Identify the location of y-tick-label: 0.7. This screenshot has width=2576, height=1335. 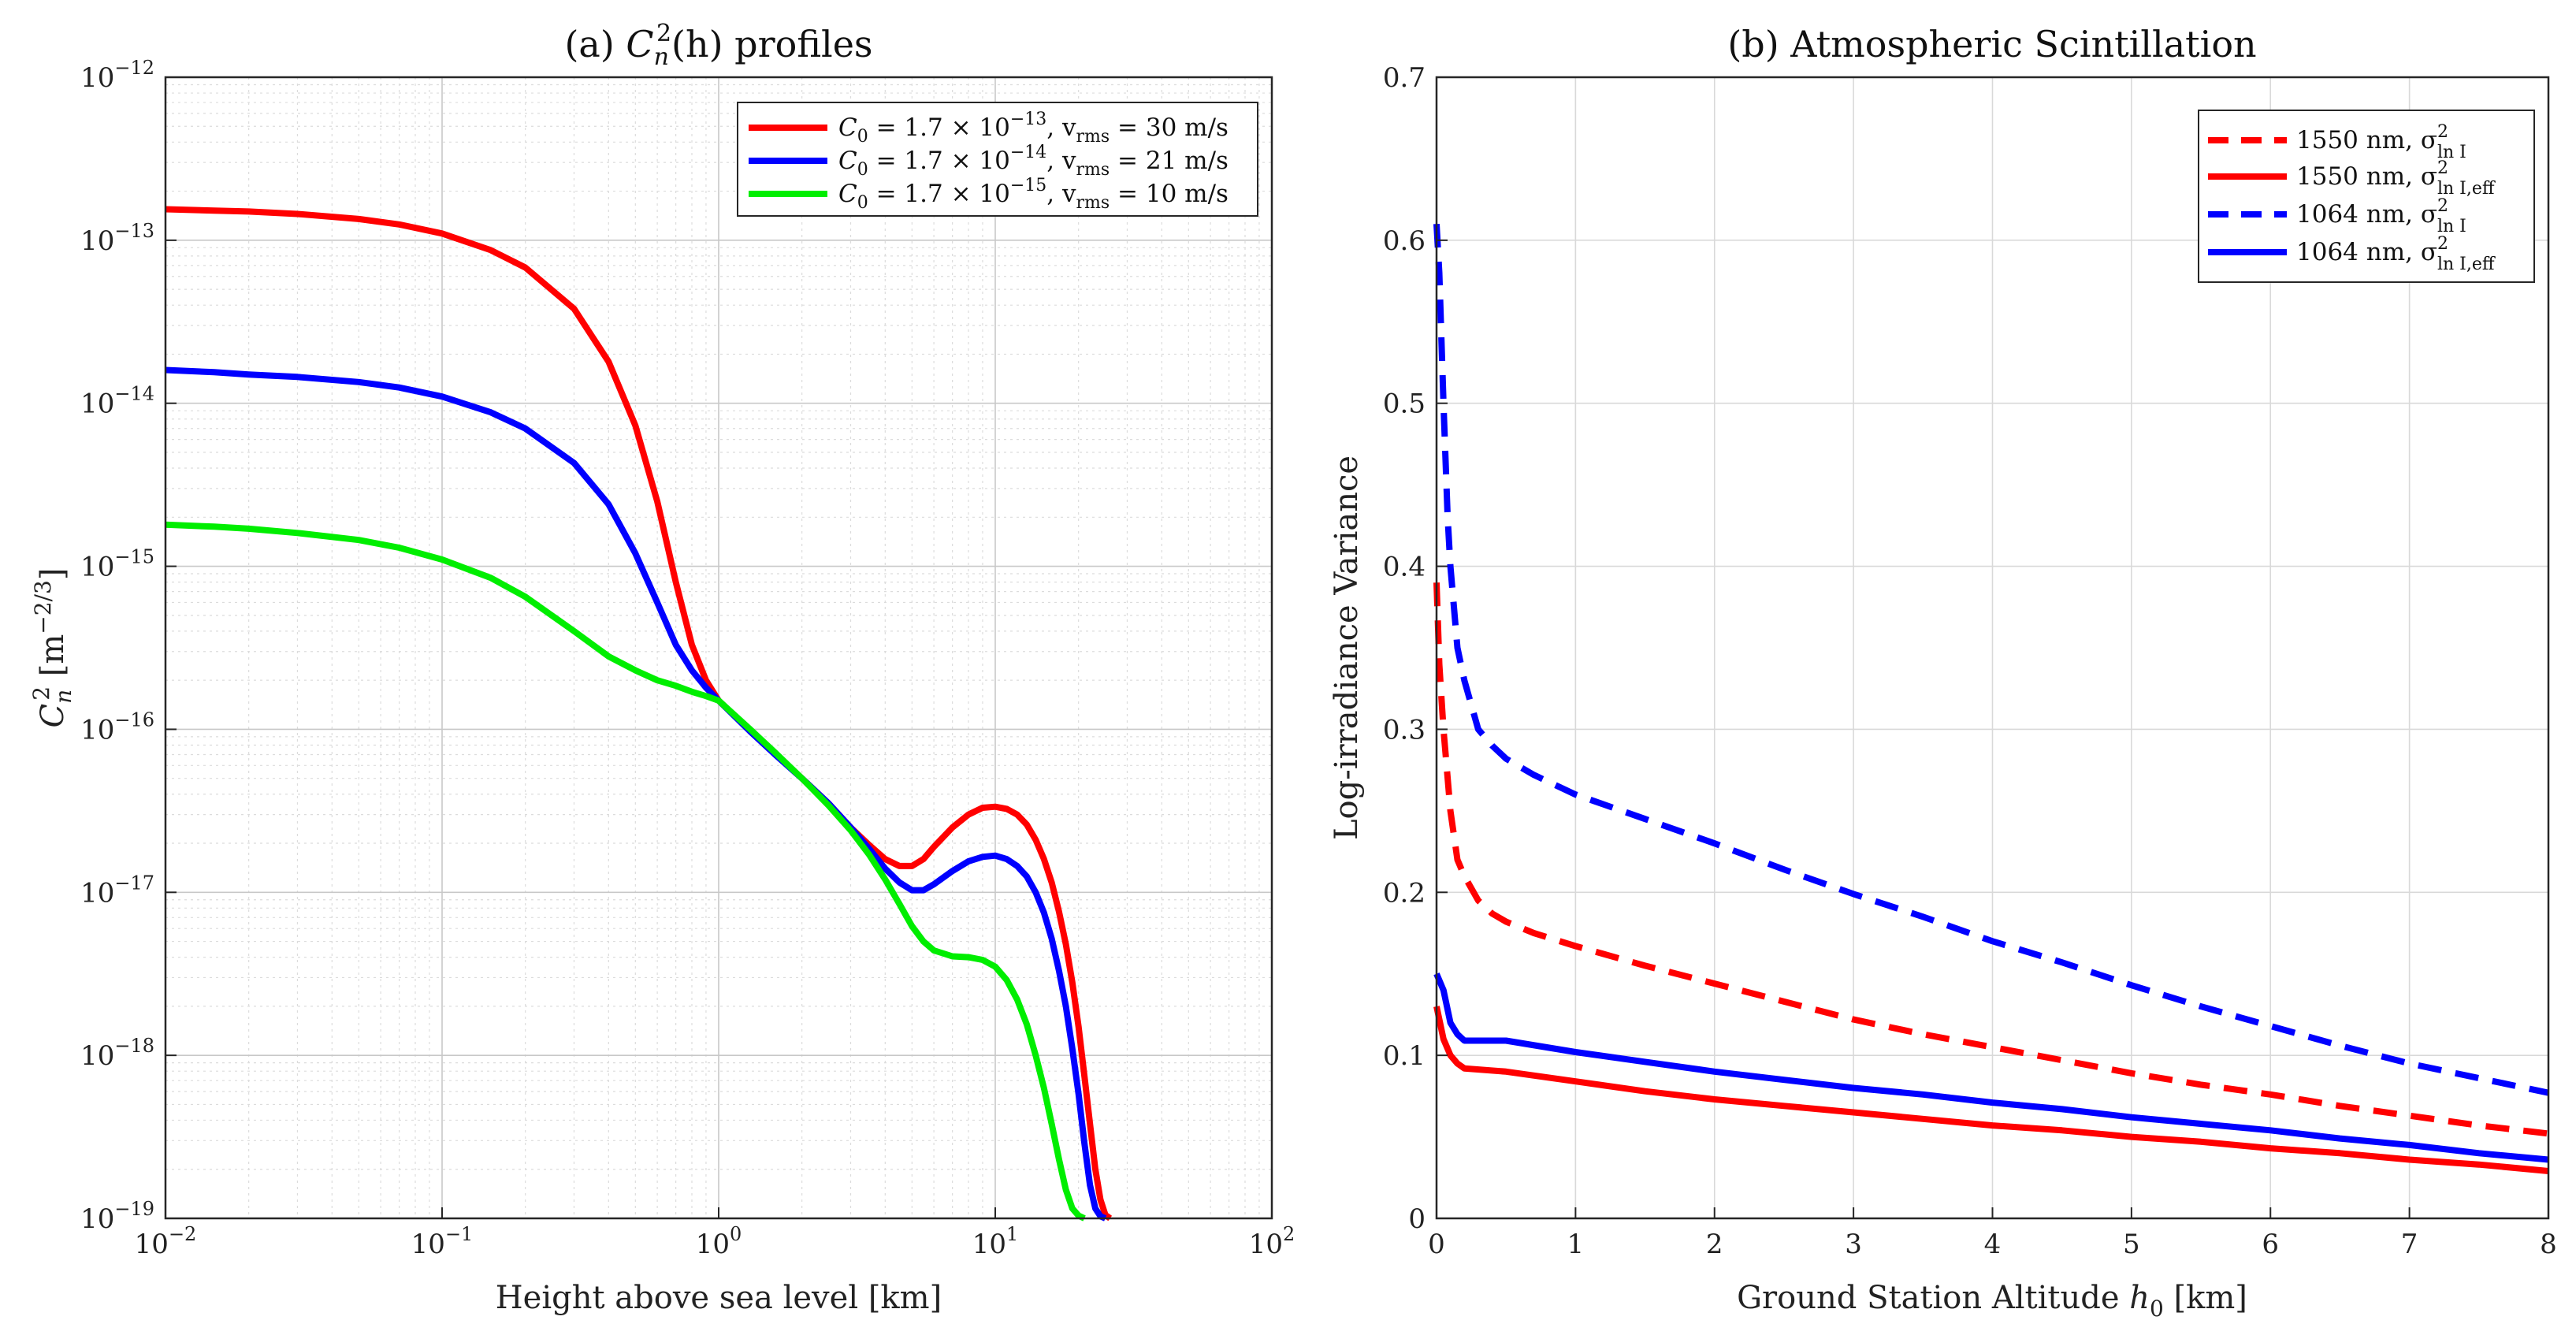
(1404, 78).